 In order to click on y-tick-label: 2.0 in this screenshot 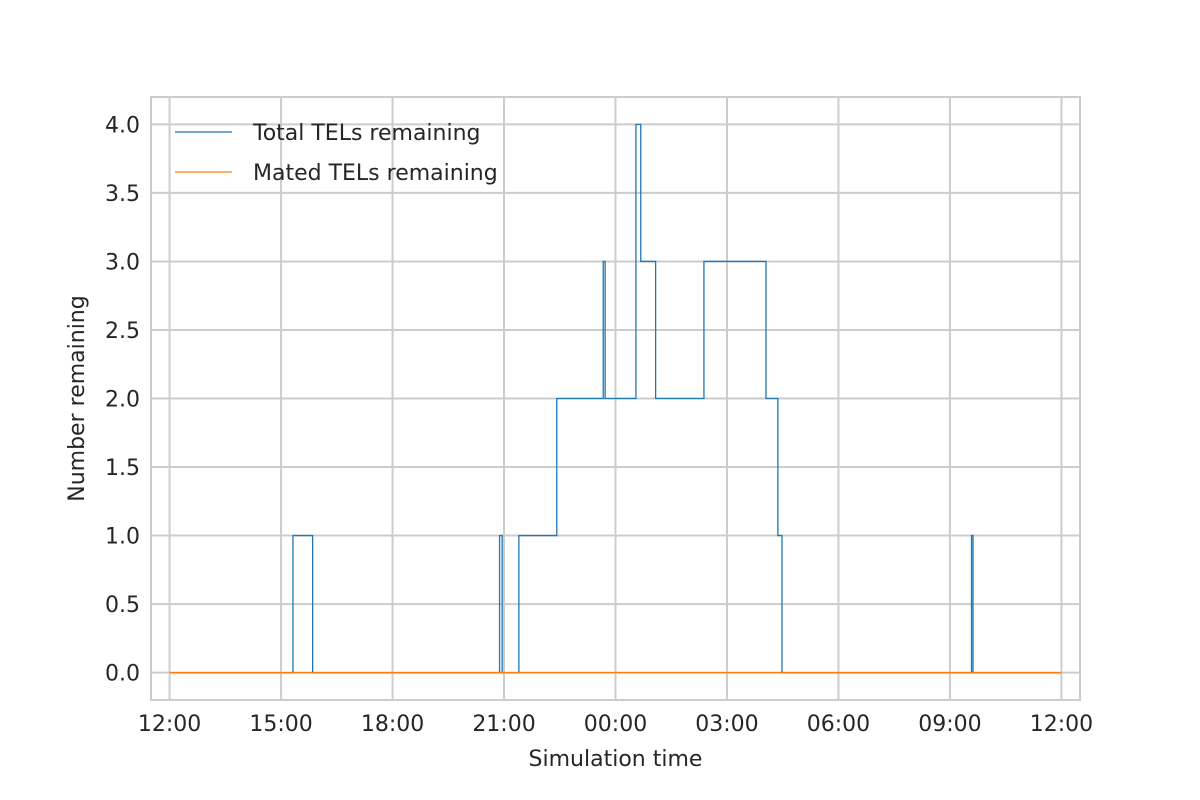, I will do `click(122, 400)`.